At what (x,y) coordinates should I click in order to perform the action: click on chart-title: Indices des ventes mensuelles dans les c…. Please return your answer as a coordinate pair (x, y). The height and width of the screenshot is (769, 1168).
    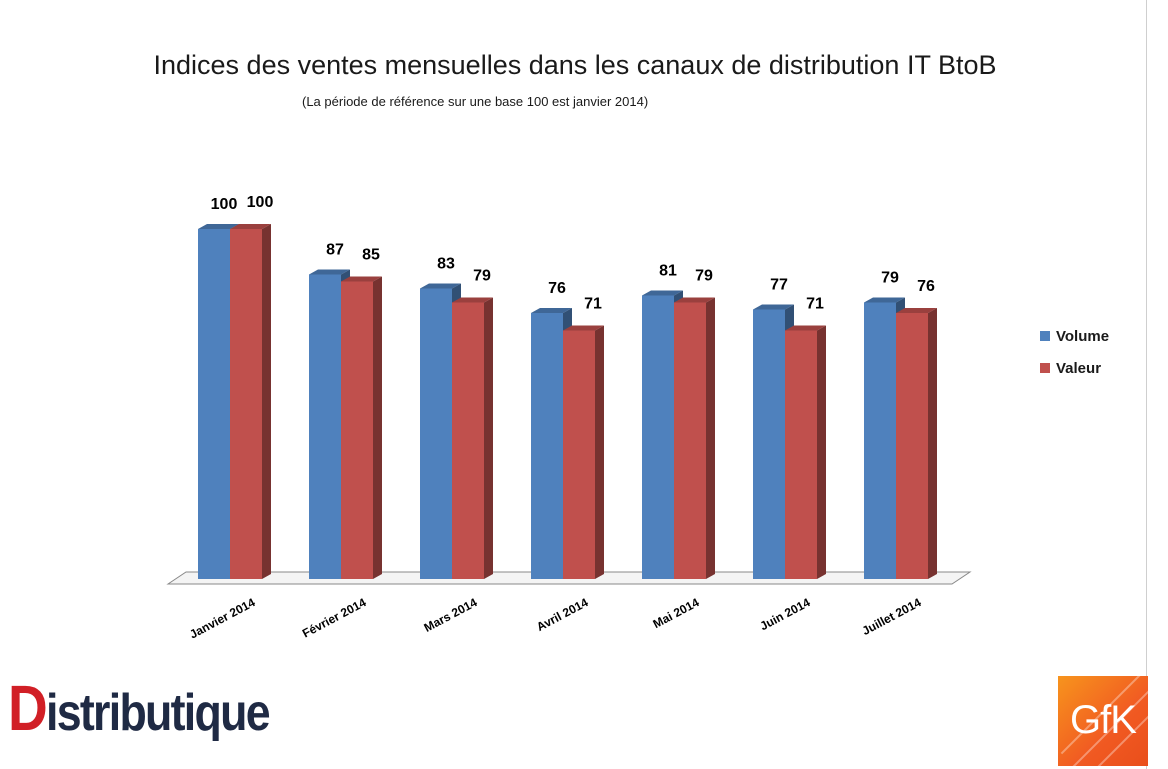
    Looking at the image, I should click on (575, 65).